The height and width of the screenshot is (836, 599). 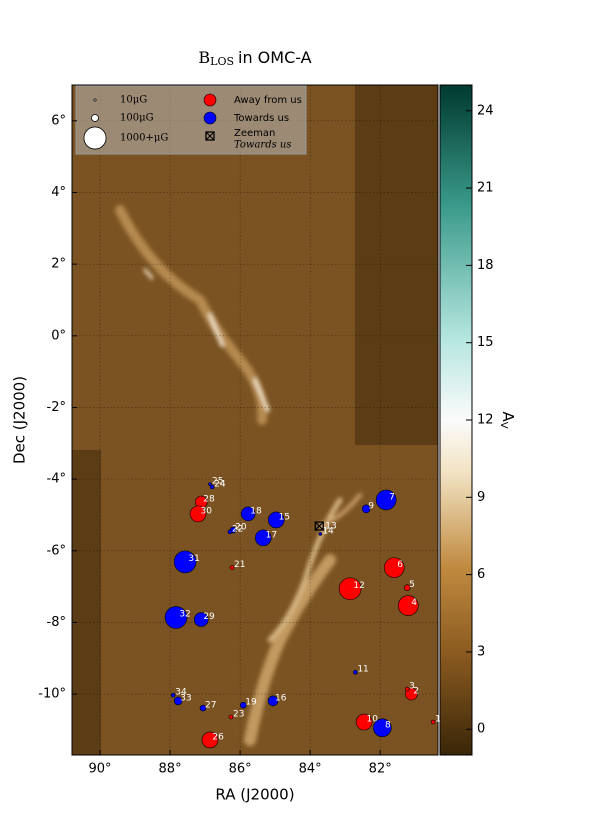 I want to click on y-tick-label: 6°, so click(x=58, y=120).